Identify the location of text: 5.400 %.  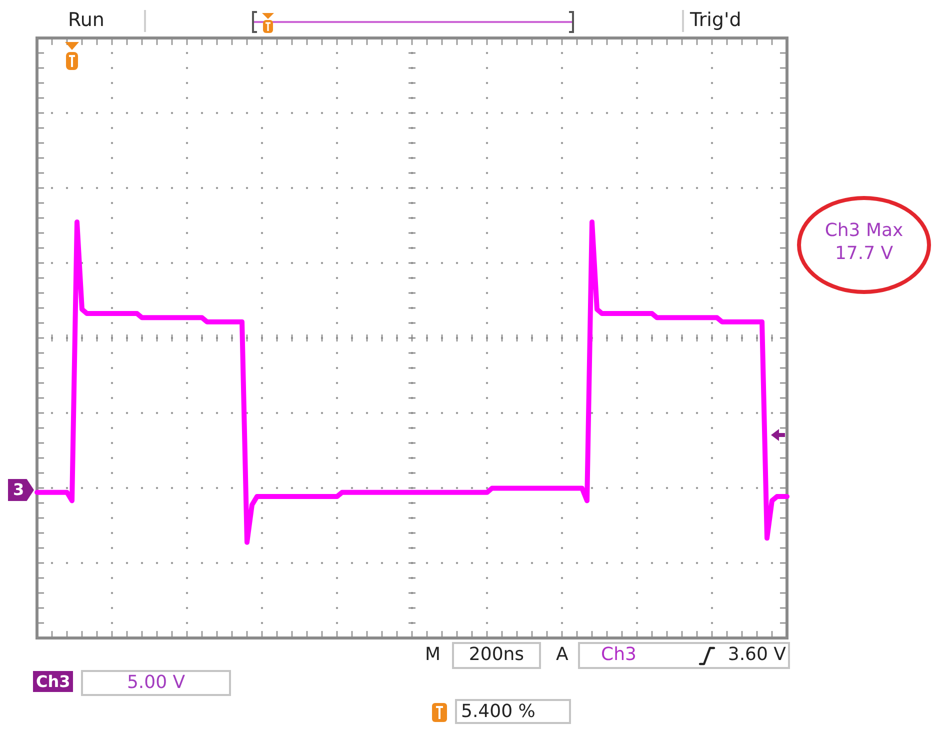
(498, 712).